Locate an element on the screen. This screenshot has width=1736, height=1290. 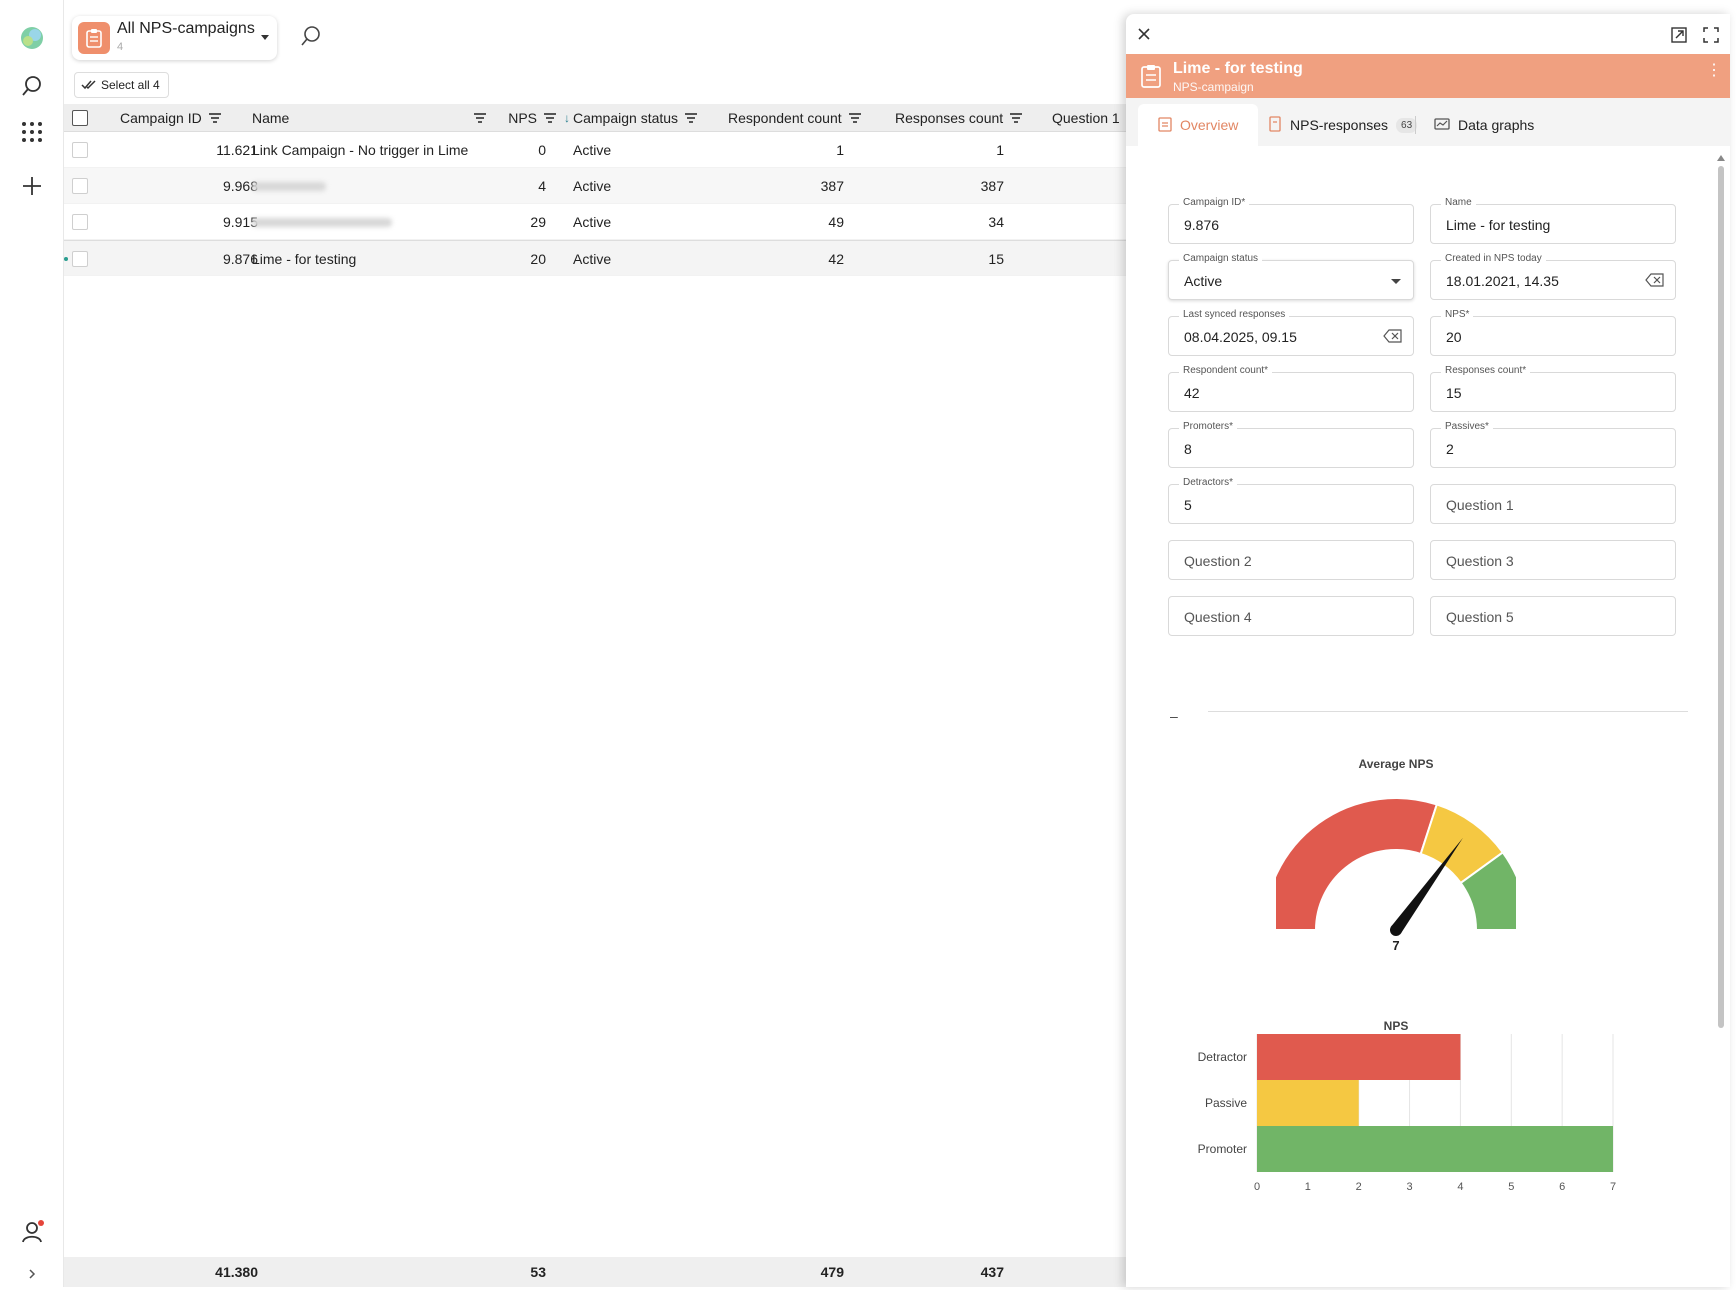
question-5-field: Question 5 is located at coordinates (1553, 616).